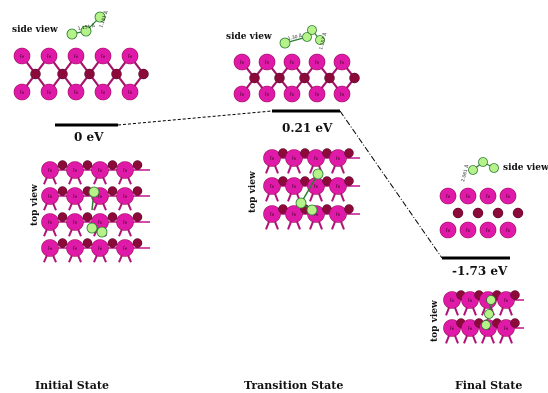  I want to click on connector-initial-to-ts, so click(195, 118).